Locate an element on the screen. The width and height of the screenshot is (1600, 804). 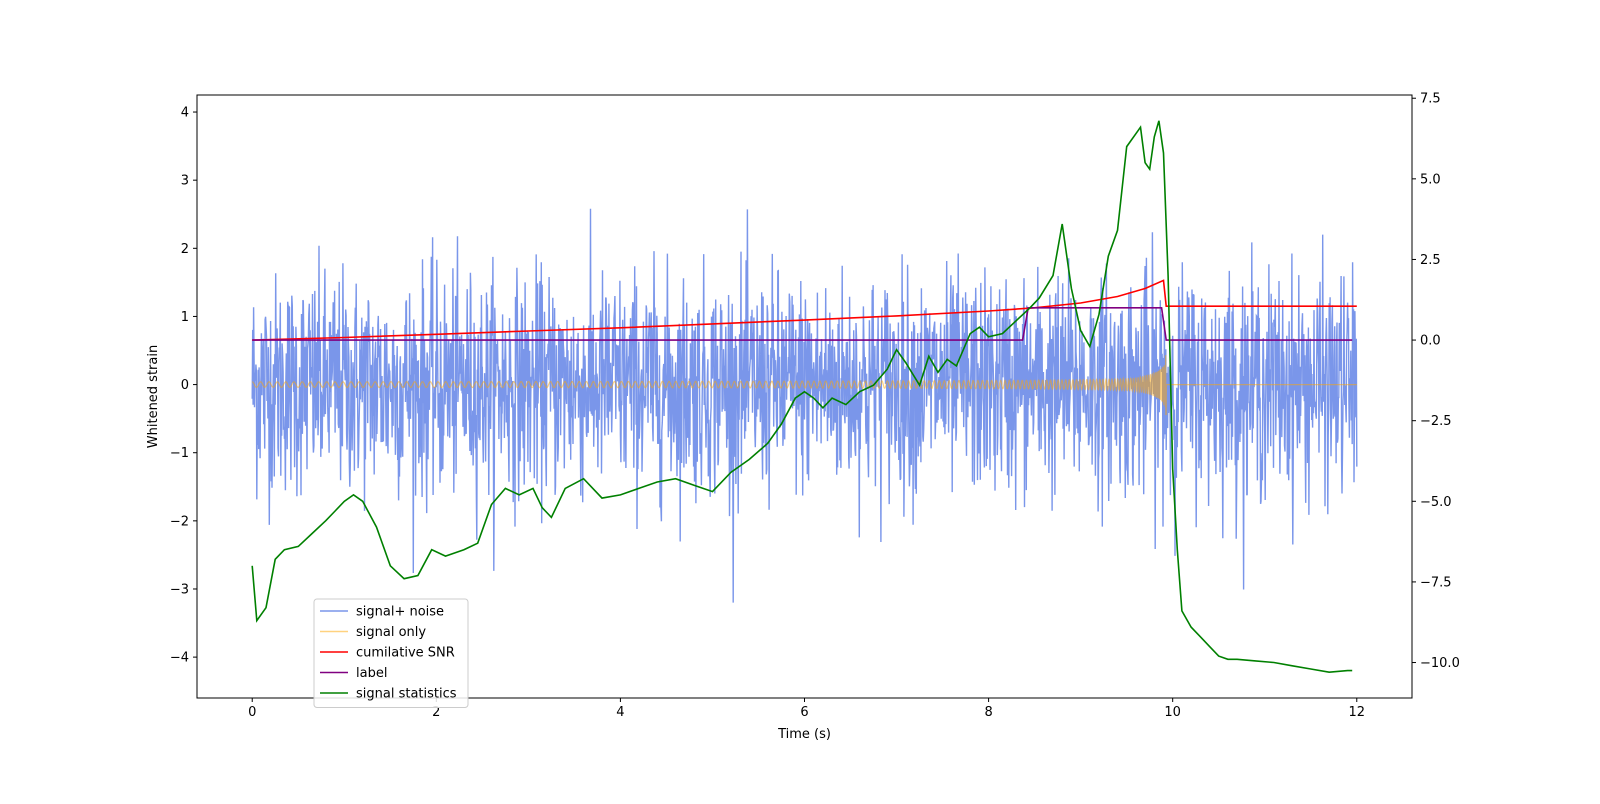
y2-axis-ticks: −10.0 −7.5 −5.0 −2.5 0.0 2.5 5.0 7.5 is located at coordinates (1436, 381).